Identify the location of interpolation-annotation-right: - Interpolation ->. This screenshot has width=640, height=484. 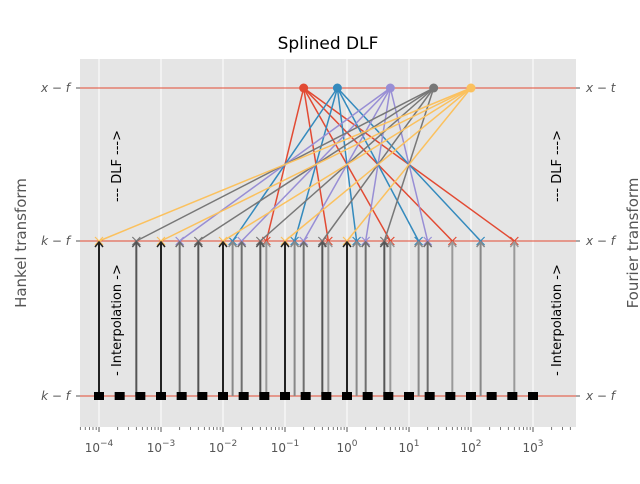
(557, 320).